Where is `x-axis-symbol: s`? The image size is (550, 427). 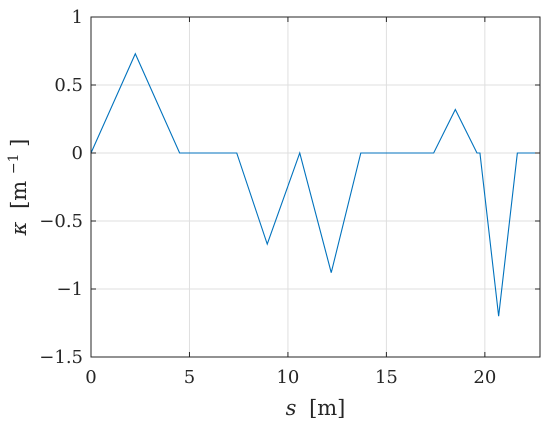
x-axis-symbol: s is located at coordinates (291, 408).